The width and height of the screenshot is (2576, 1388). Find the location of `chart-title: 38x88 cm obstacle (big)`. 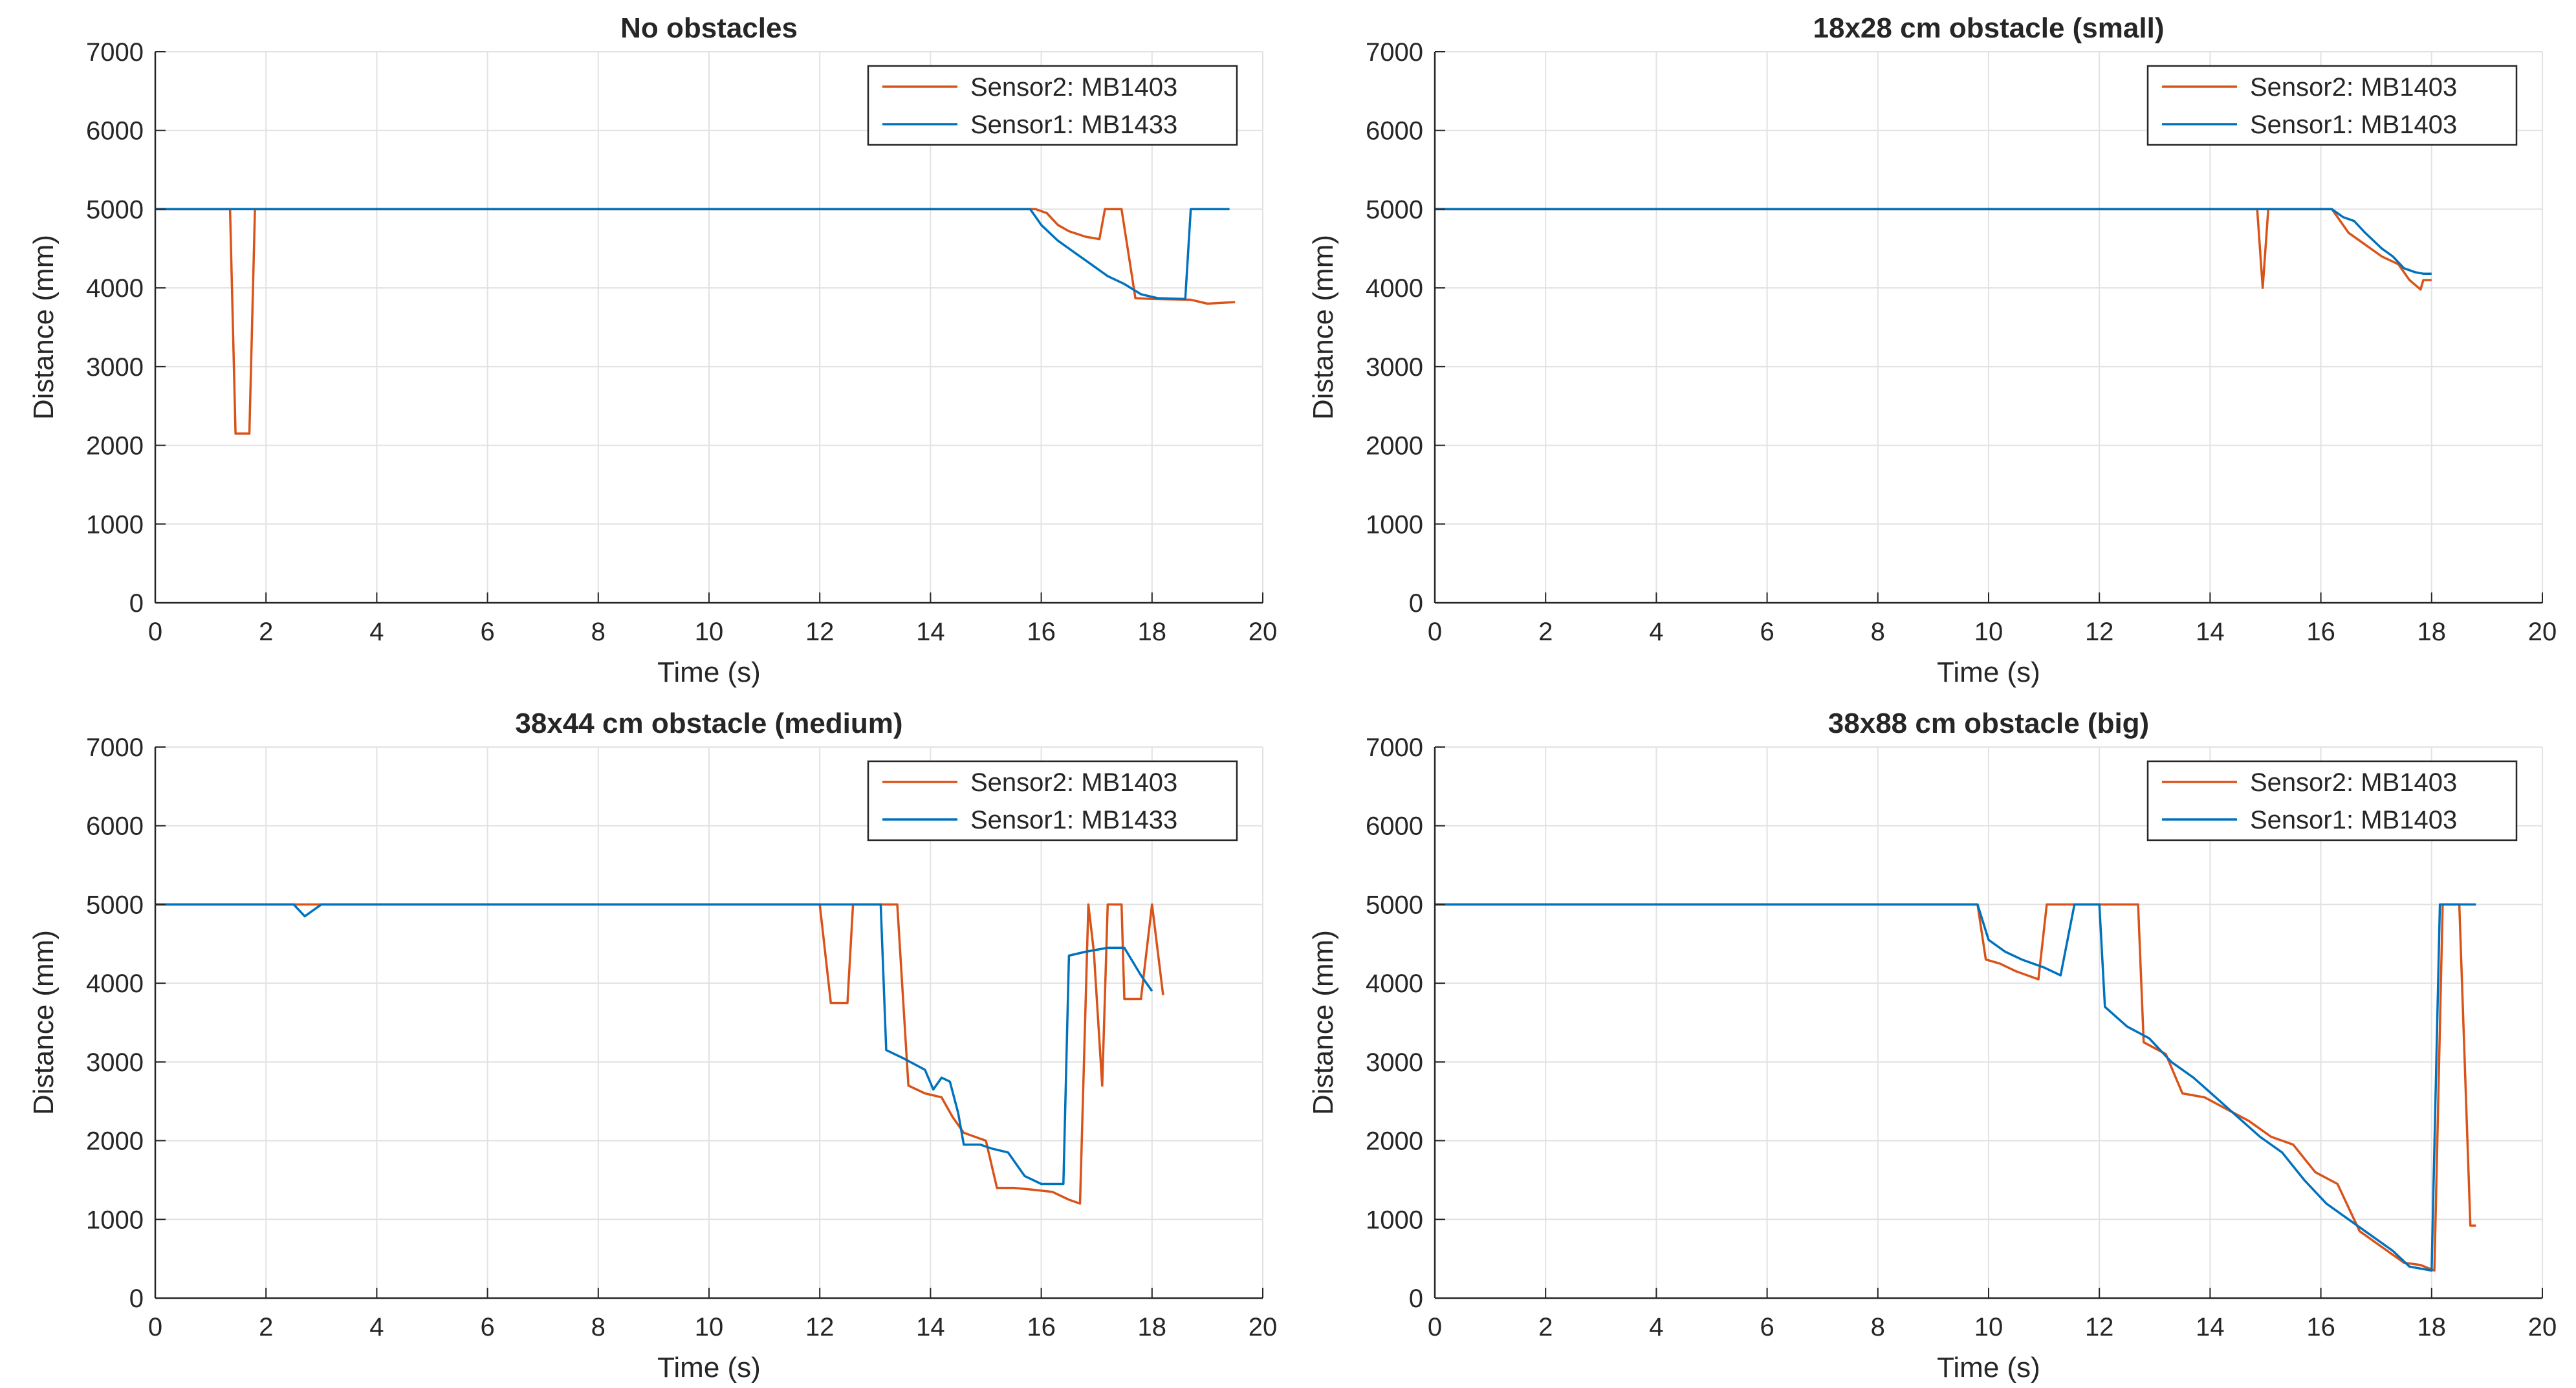

chart-title: 38x88 cm obstacle (big) is located at coordinates (1988, 723).